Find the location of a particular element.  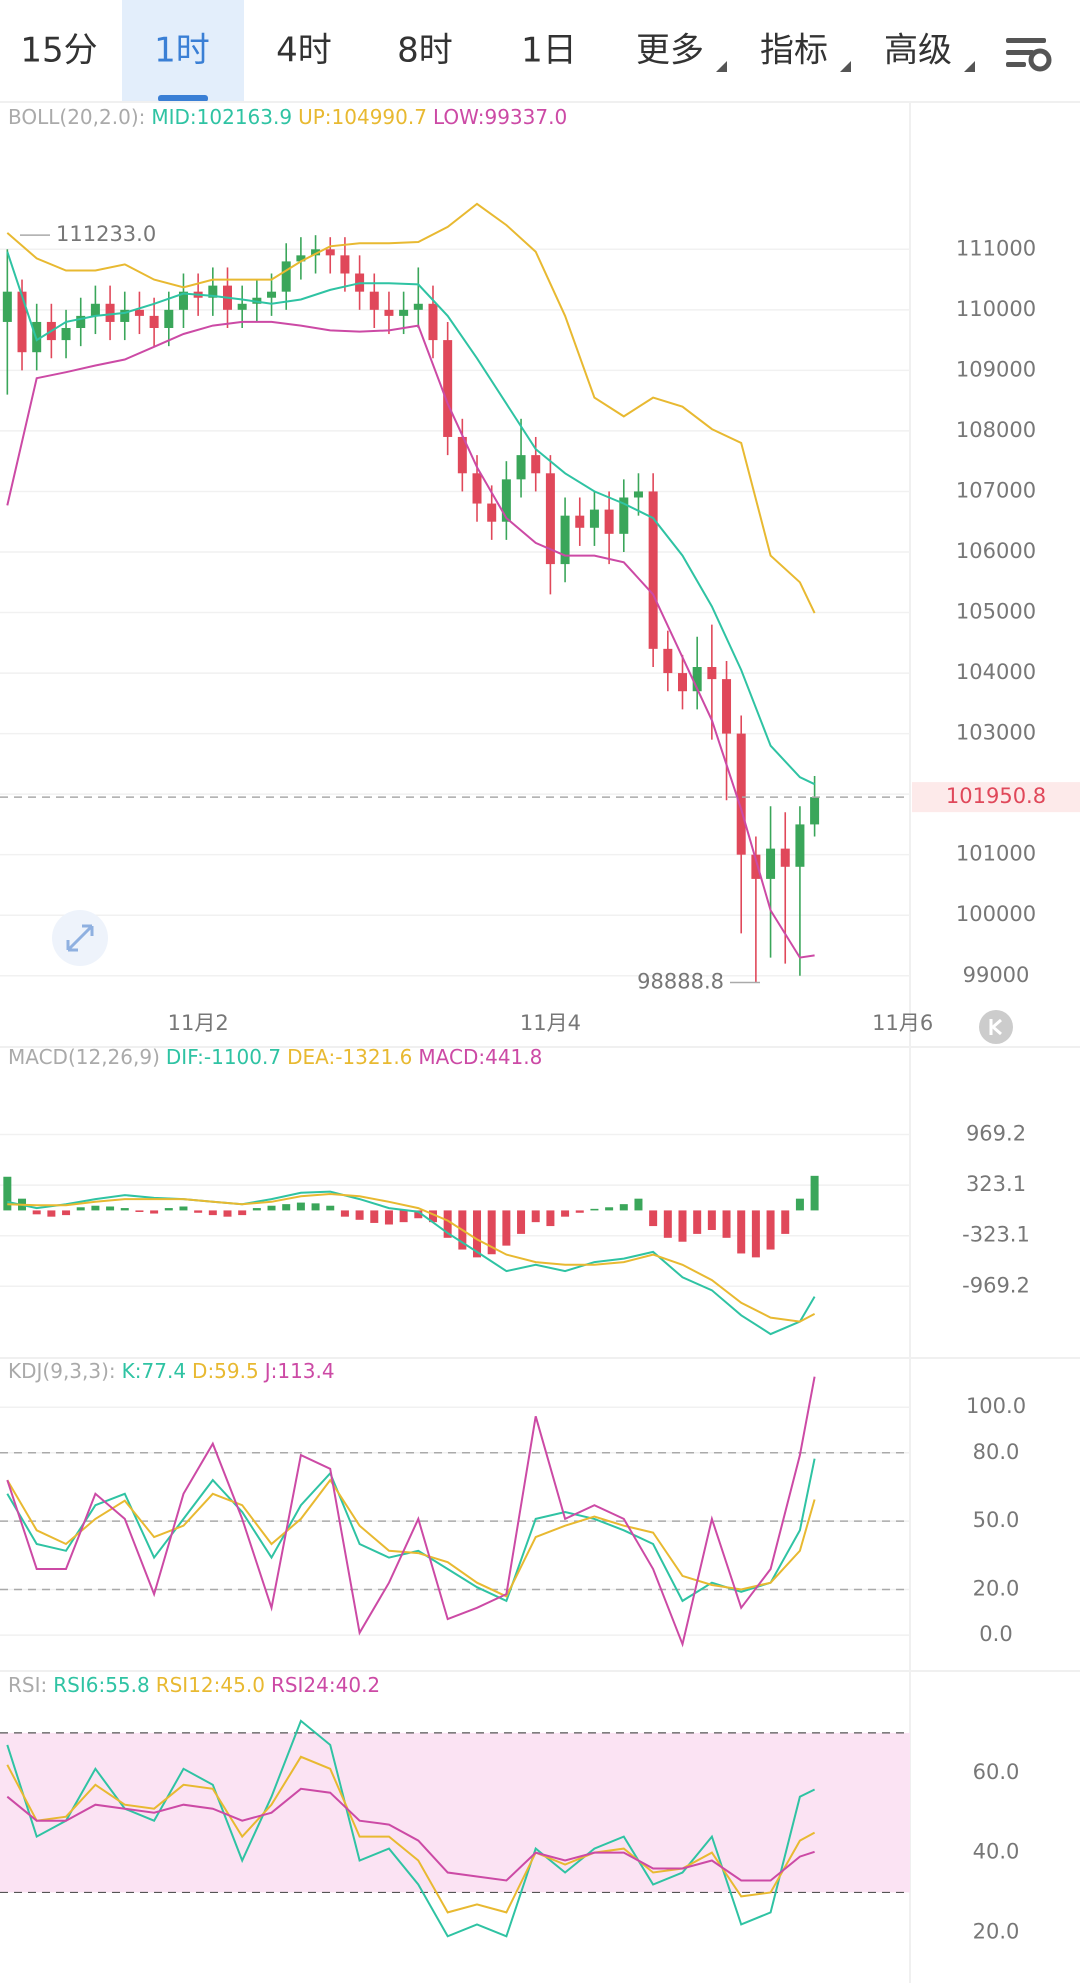

y-tick-label: 109000 is located at coordinates (996, 369).